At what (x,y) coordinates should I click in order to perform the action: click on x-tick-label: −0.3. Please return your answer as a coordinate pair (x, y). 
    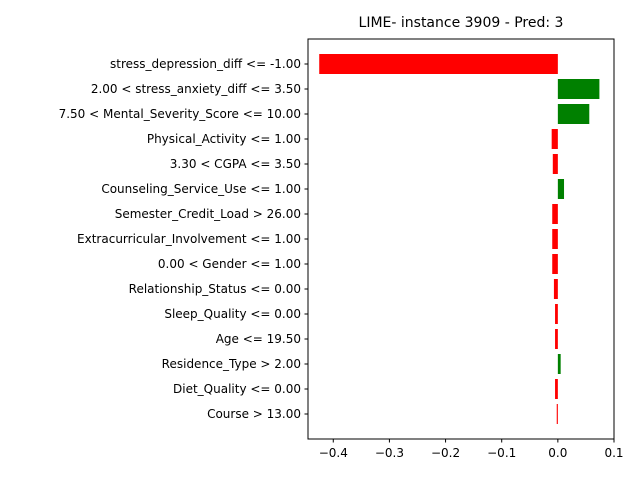
    Looking at the image, I should click on (389, 453).